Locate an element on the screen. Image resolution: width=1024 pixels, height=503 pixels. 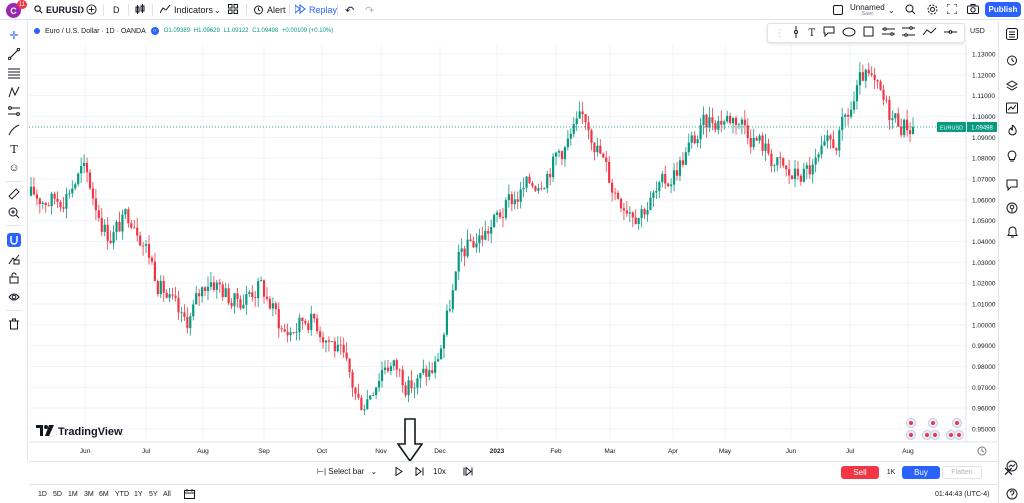
fullscreen-button is located at coordinates (952, 10).